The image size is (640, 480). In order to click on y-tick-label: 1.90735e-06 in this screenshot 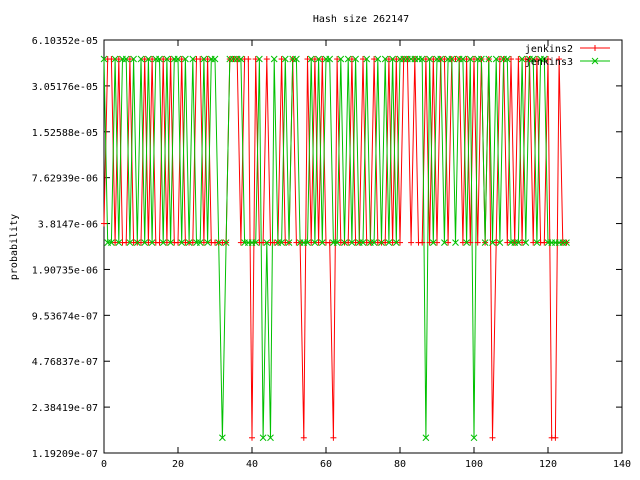, I will do `click(65, 270)`.